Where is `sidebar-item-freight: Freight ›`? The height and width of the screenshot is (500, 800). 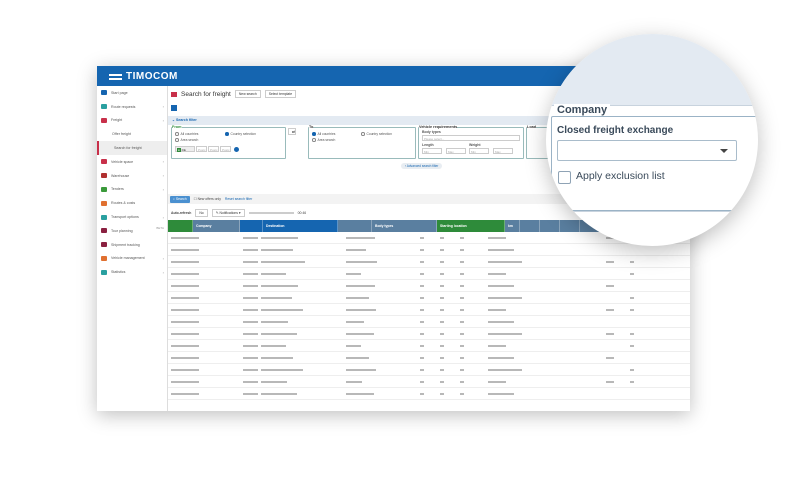
sidebar-item-freight: Freight › is located at coordinates (132, 121).